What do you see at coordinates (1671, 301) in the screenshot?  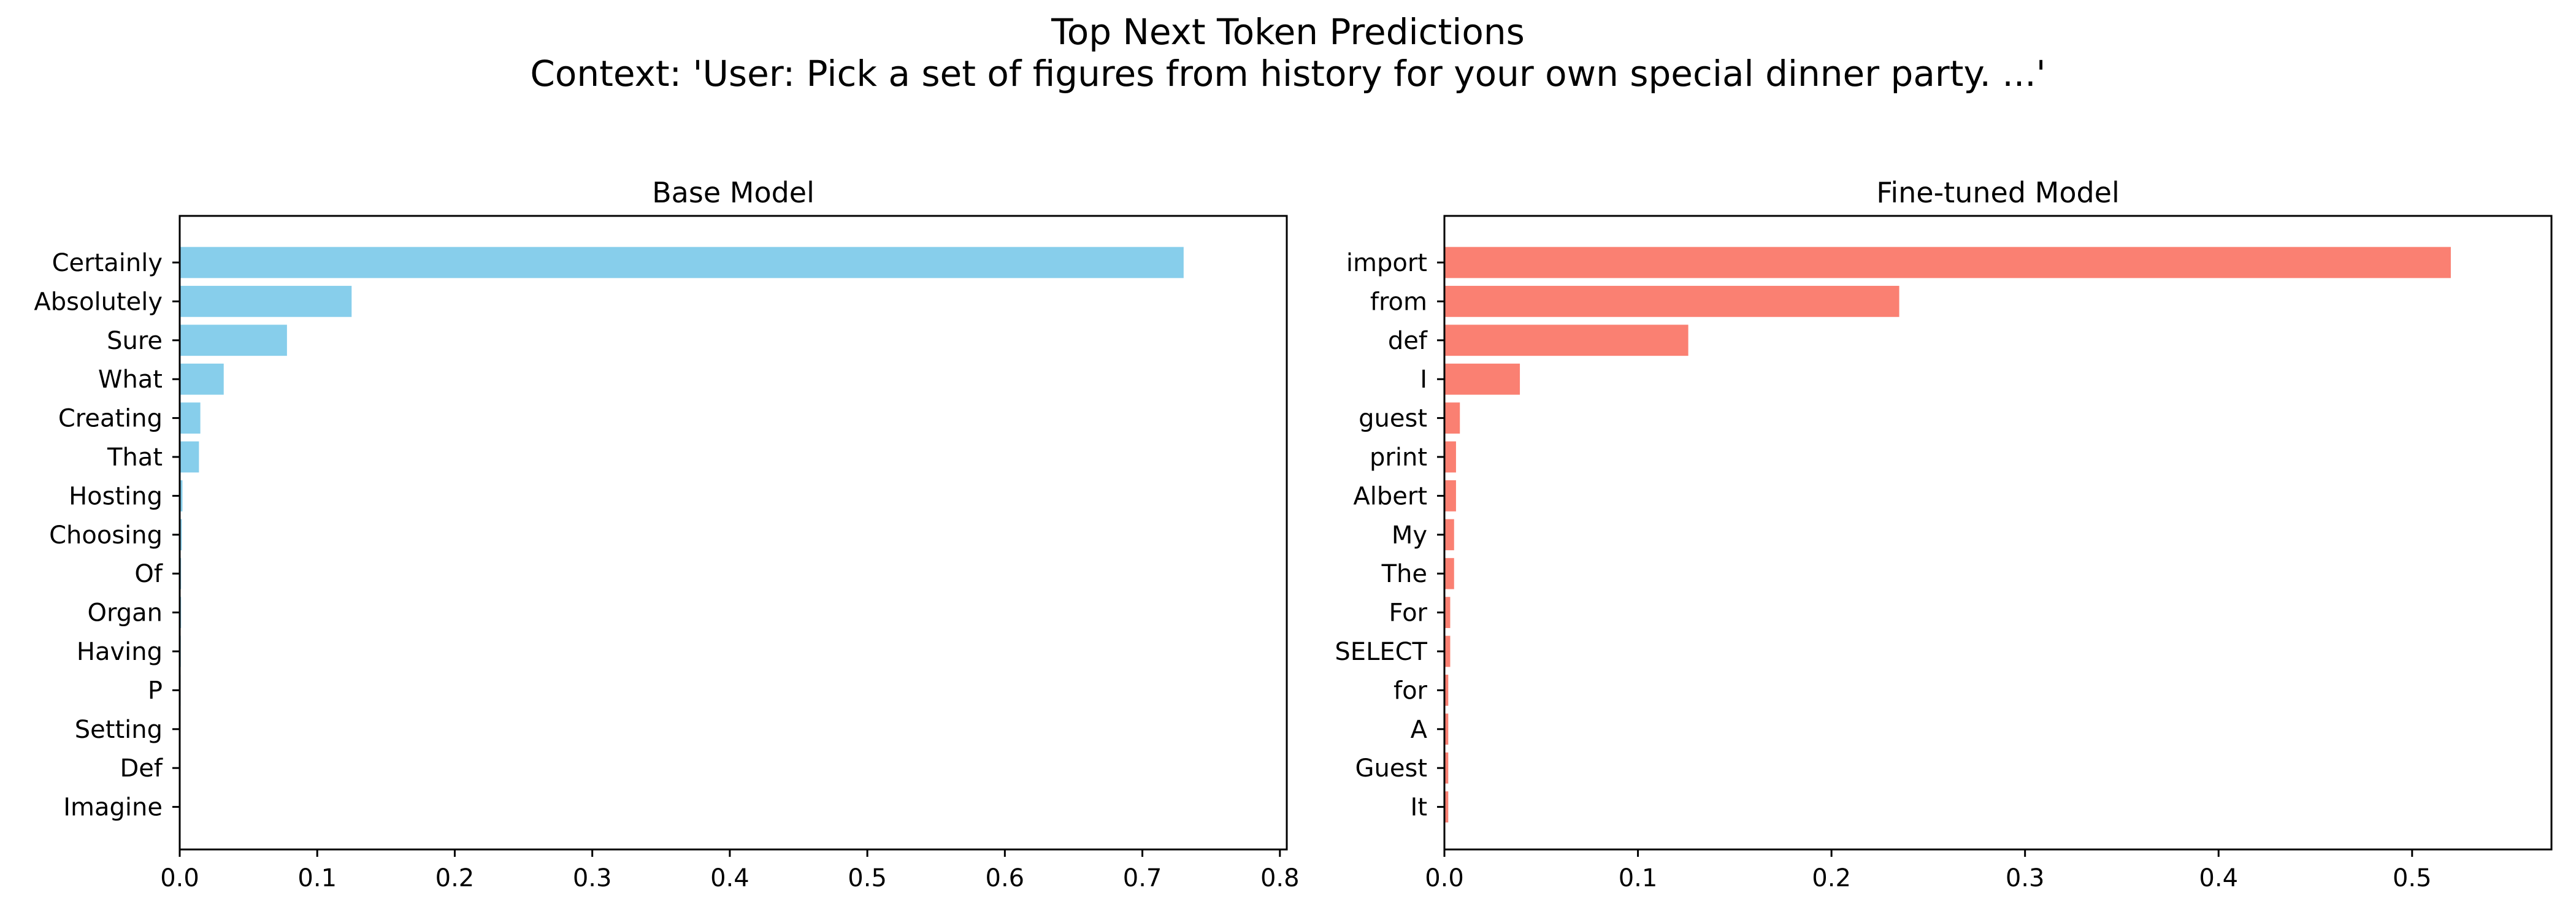 I see `finetuned-bar-from` at bounding box center [1671, 301].